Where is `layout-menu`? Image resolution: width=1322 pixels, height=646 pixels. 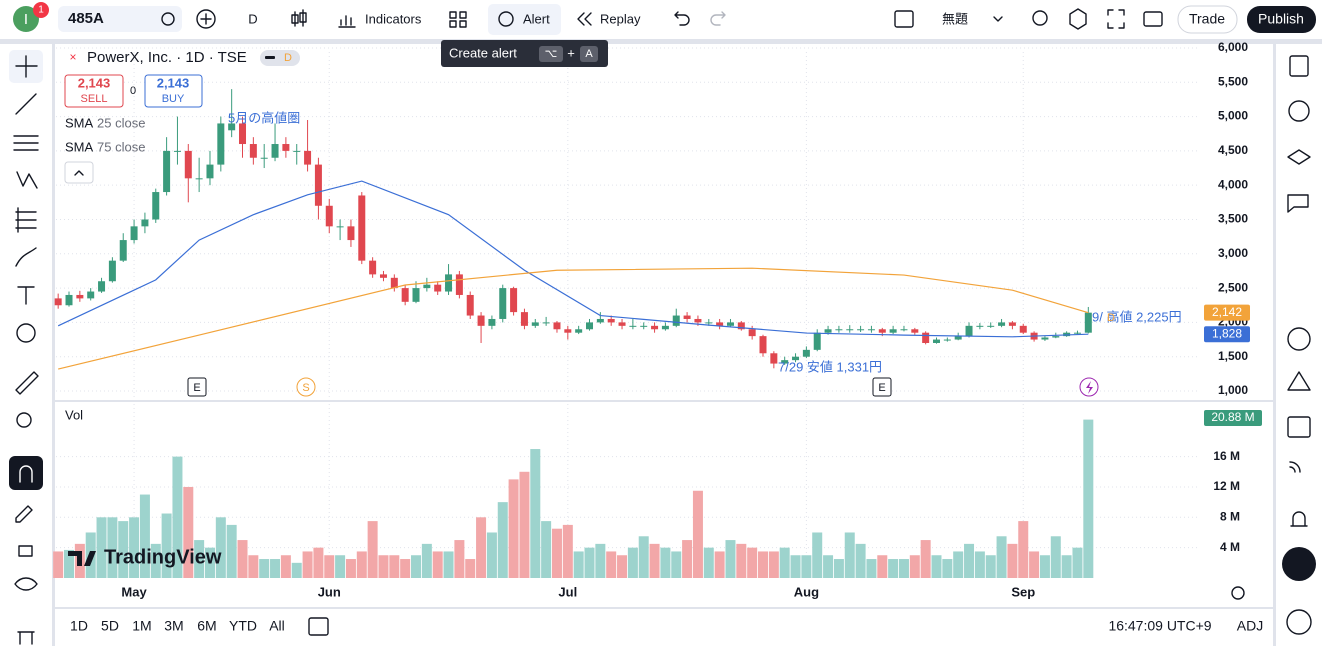 layout-menu is located at coordinates (998, 19).